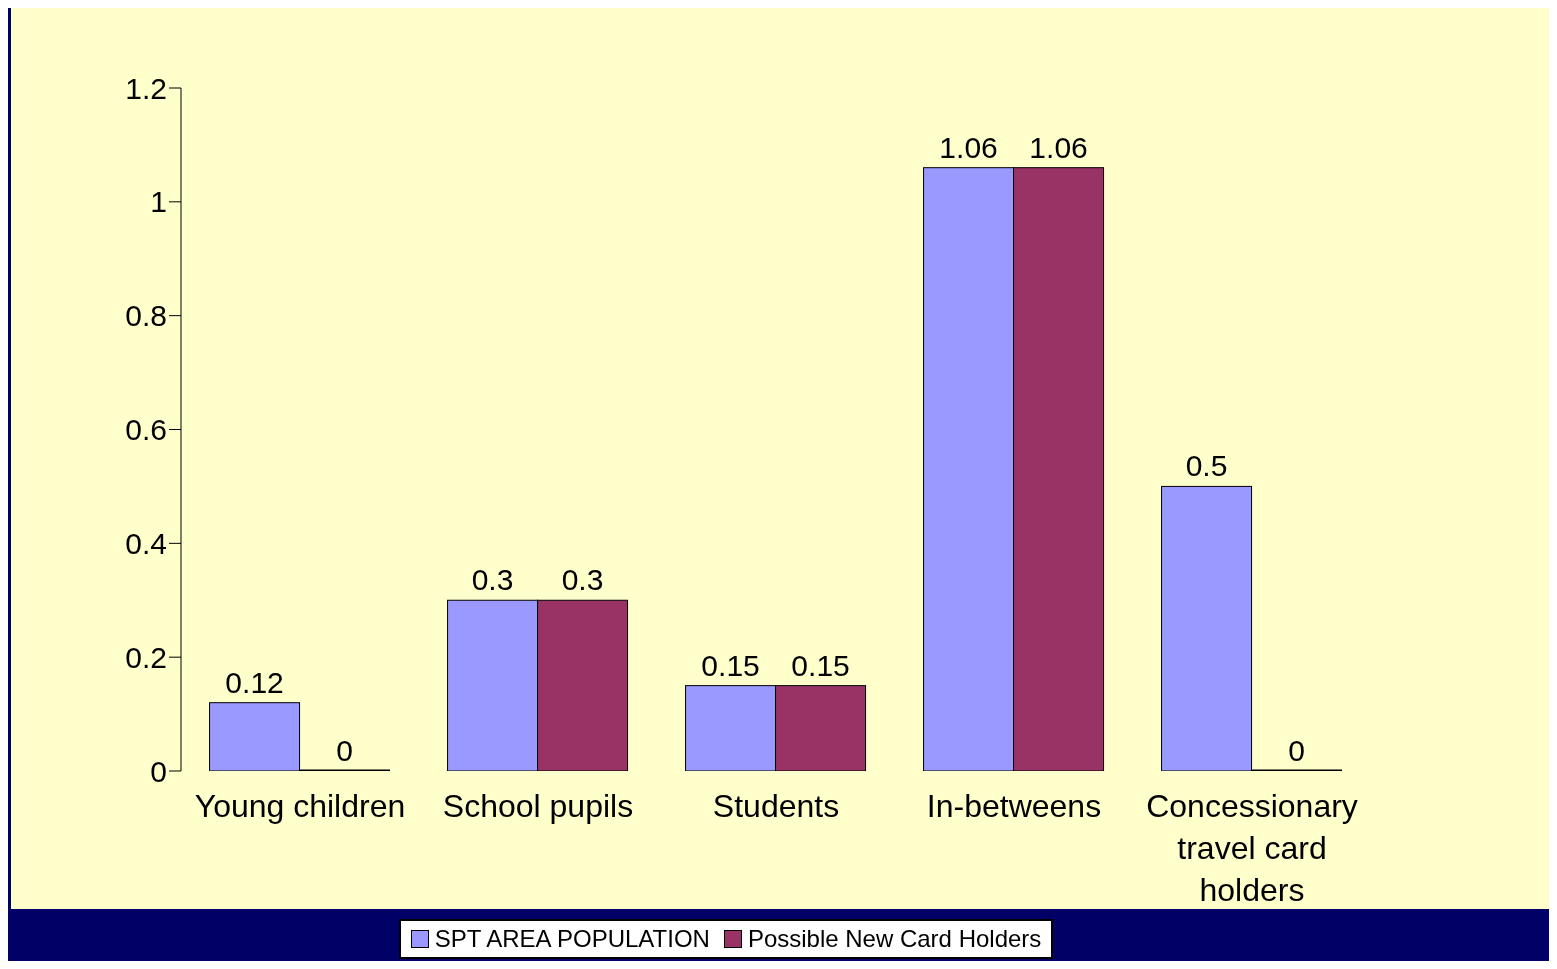  I want to click on y-tick-label: 1.2, so click(146, 88).